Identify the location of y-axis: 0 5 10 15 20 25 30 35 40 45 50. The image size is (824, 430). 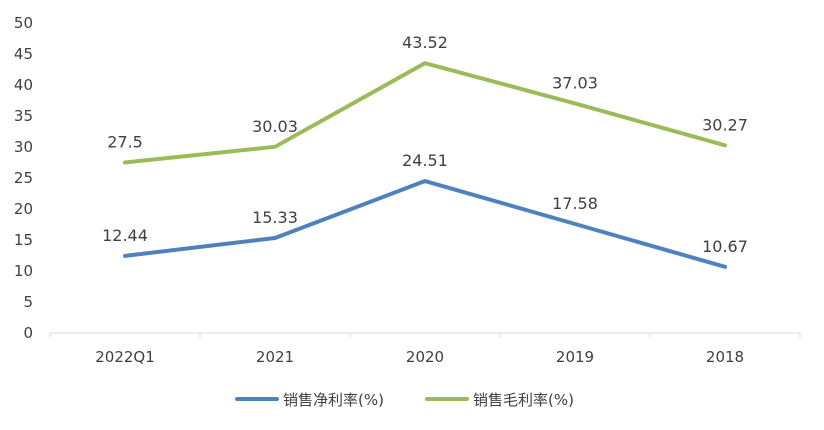
(23, 178).